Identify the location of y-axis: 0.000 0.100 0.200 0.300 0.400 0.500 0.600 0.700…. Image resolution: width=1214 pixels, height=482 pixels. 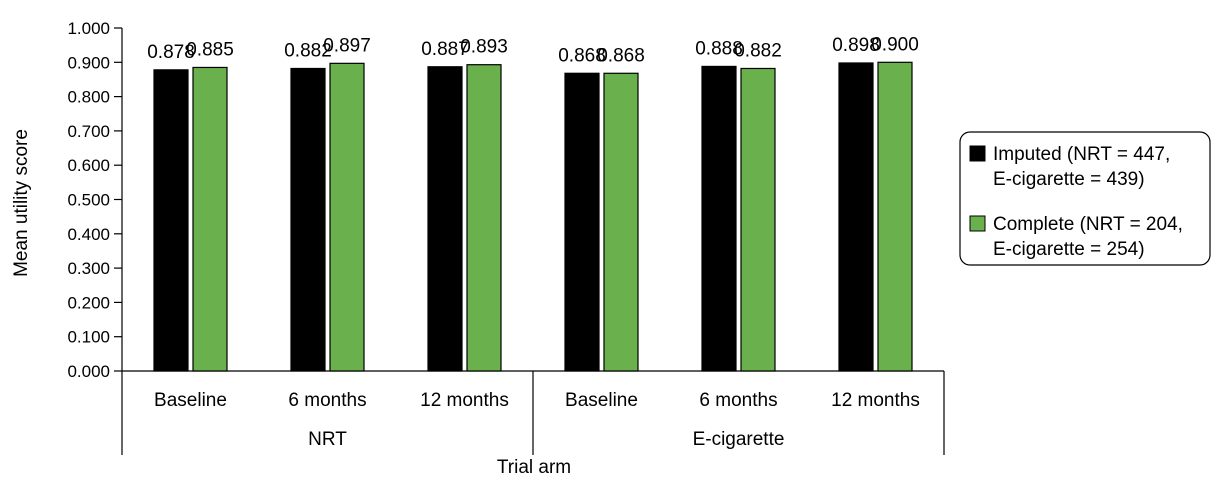
(95, 200).